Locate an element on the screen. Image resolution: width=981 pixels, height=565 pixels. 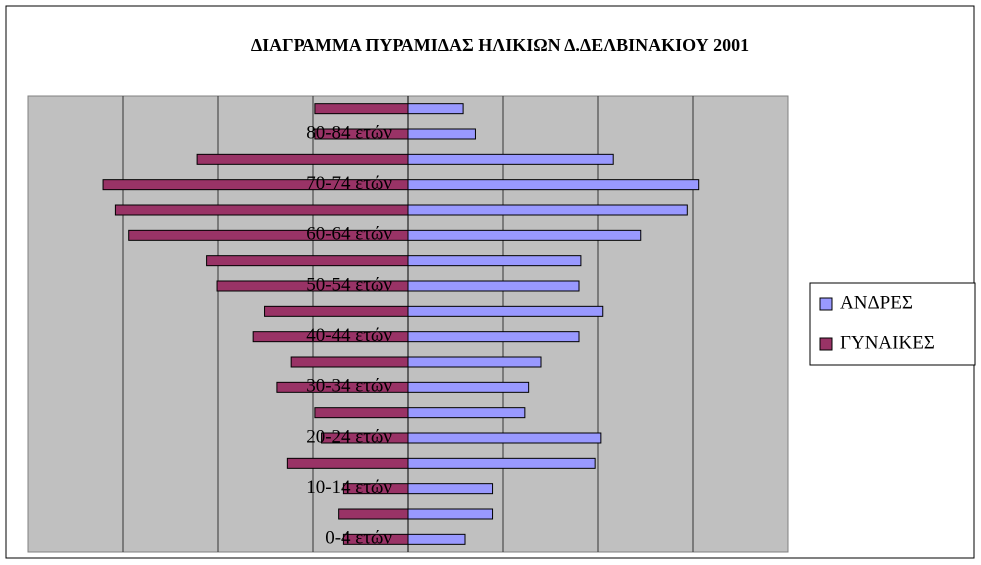
y-tick-label: 20-24 ετών is located at coordinates (349, 436).